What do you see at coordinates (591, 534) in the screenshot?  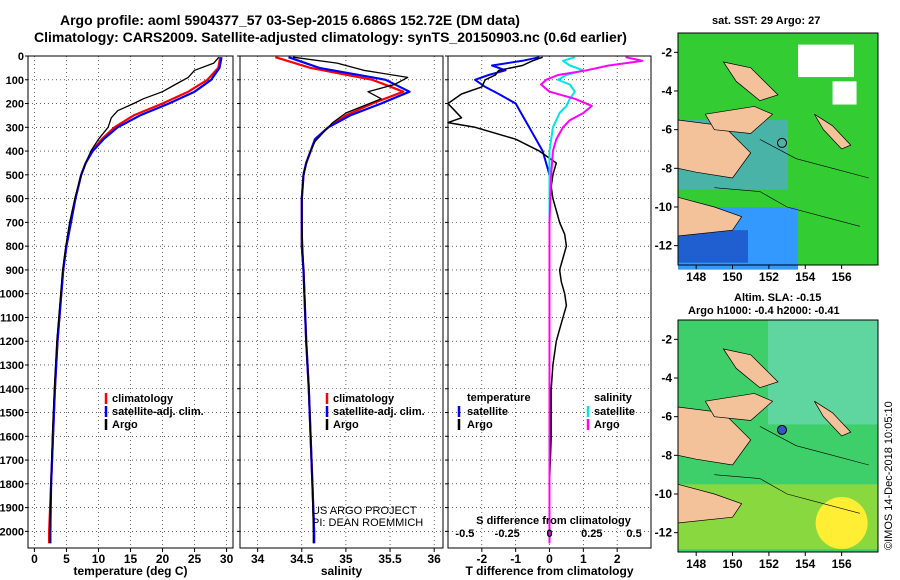 I see `s-tick-label: 0.25` at bounding box center [591, 534].